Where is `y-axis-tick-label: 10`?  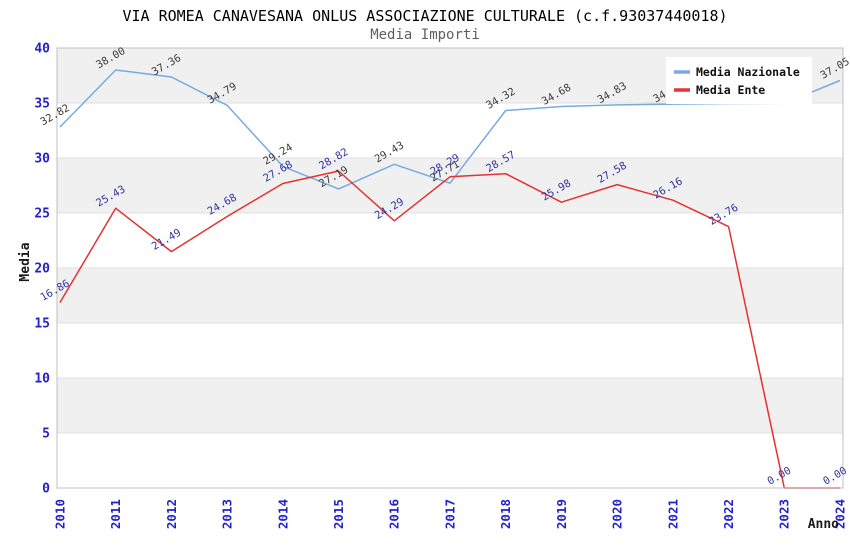 y-axis-tick-label: 10 is located at coordinates (42, 379).